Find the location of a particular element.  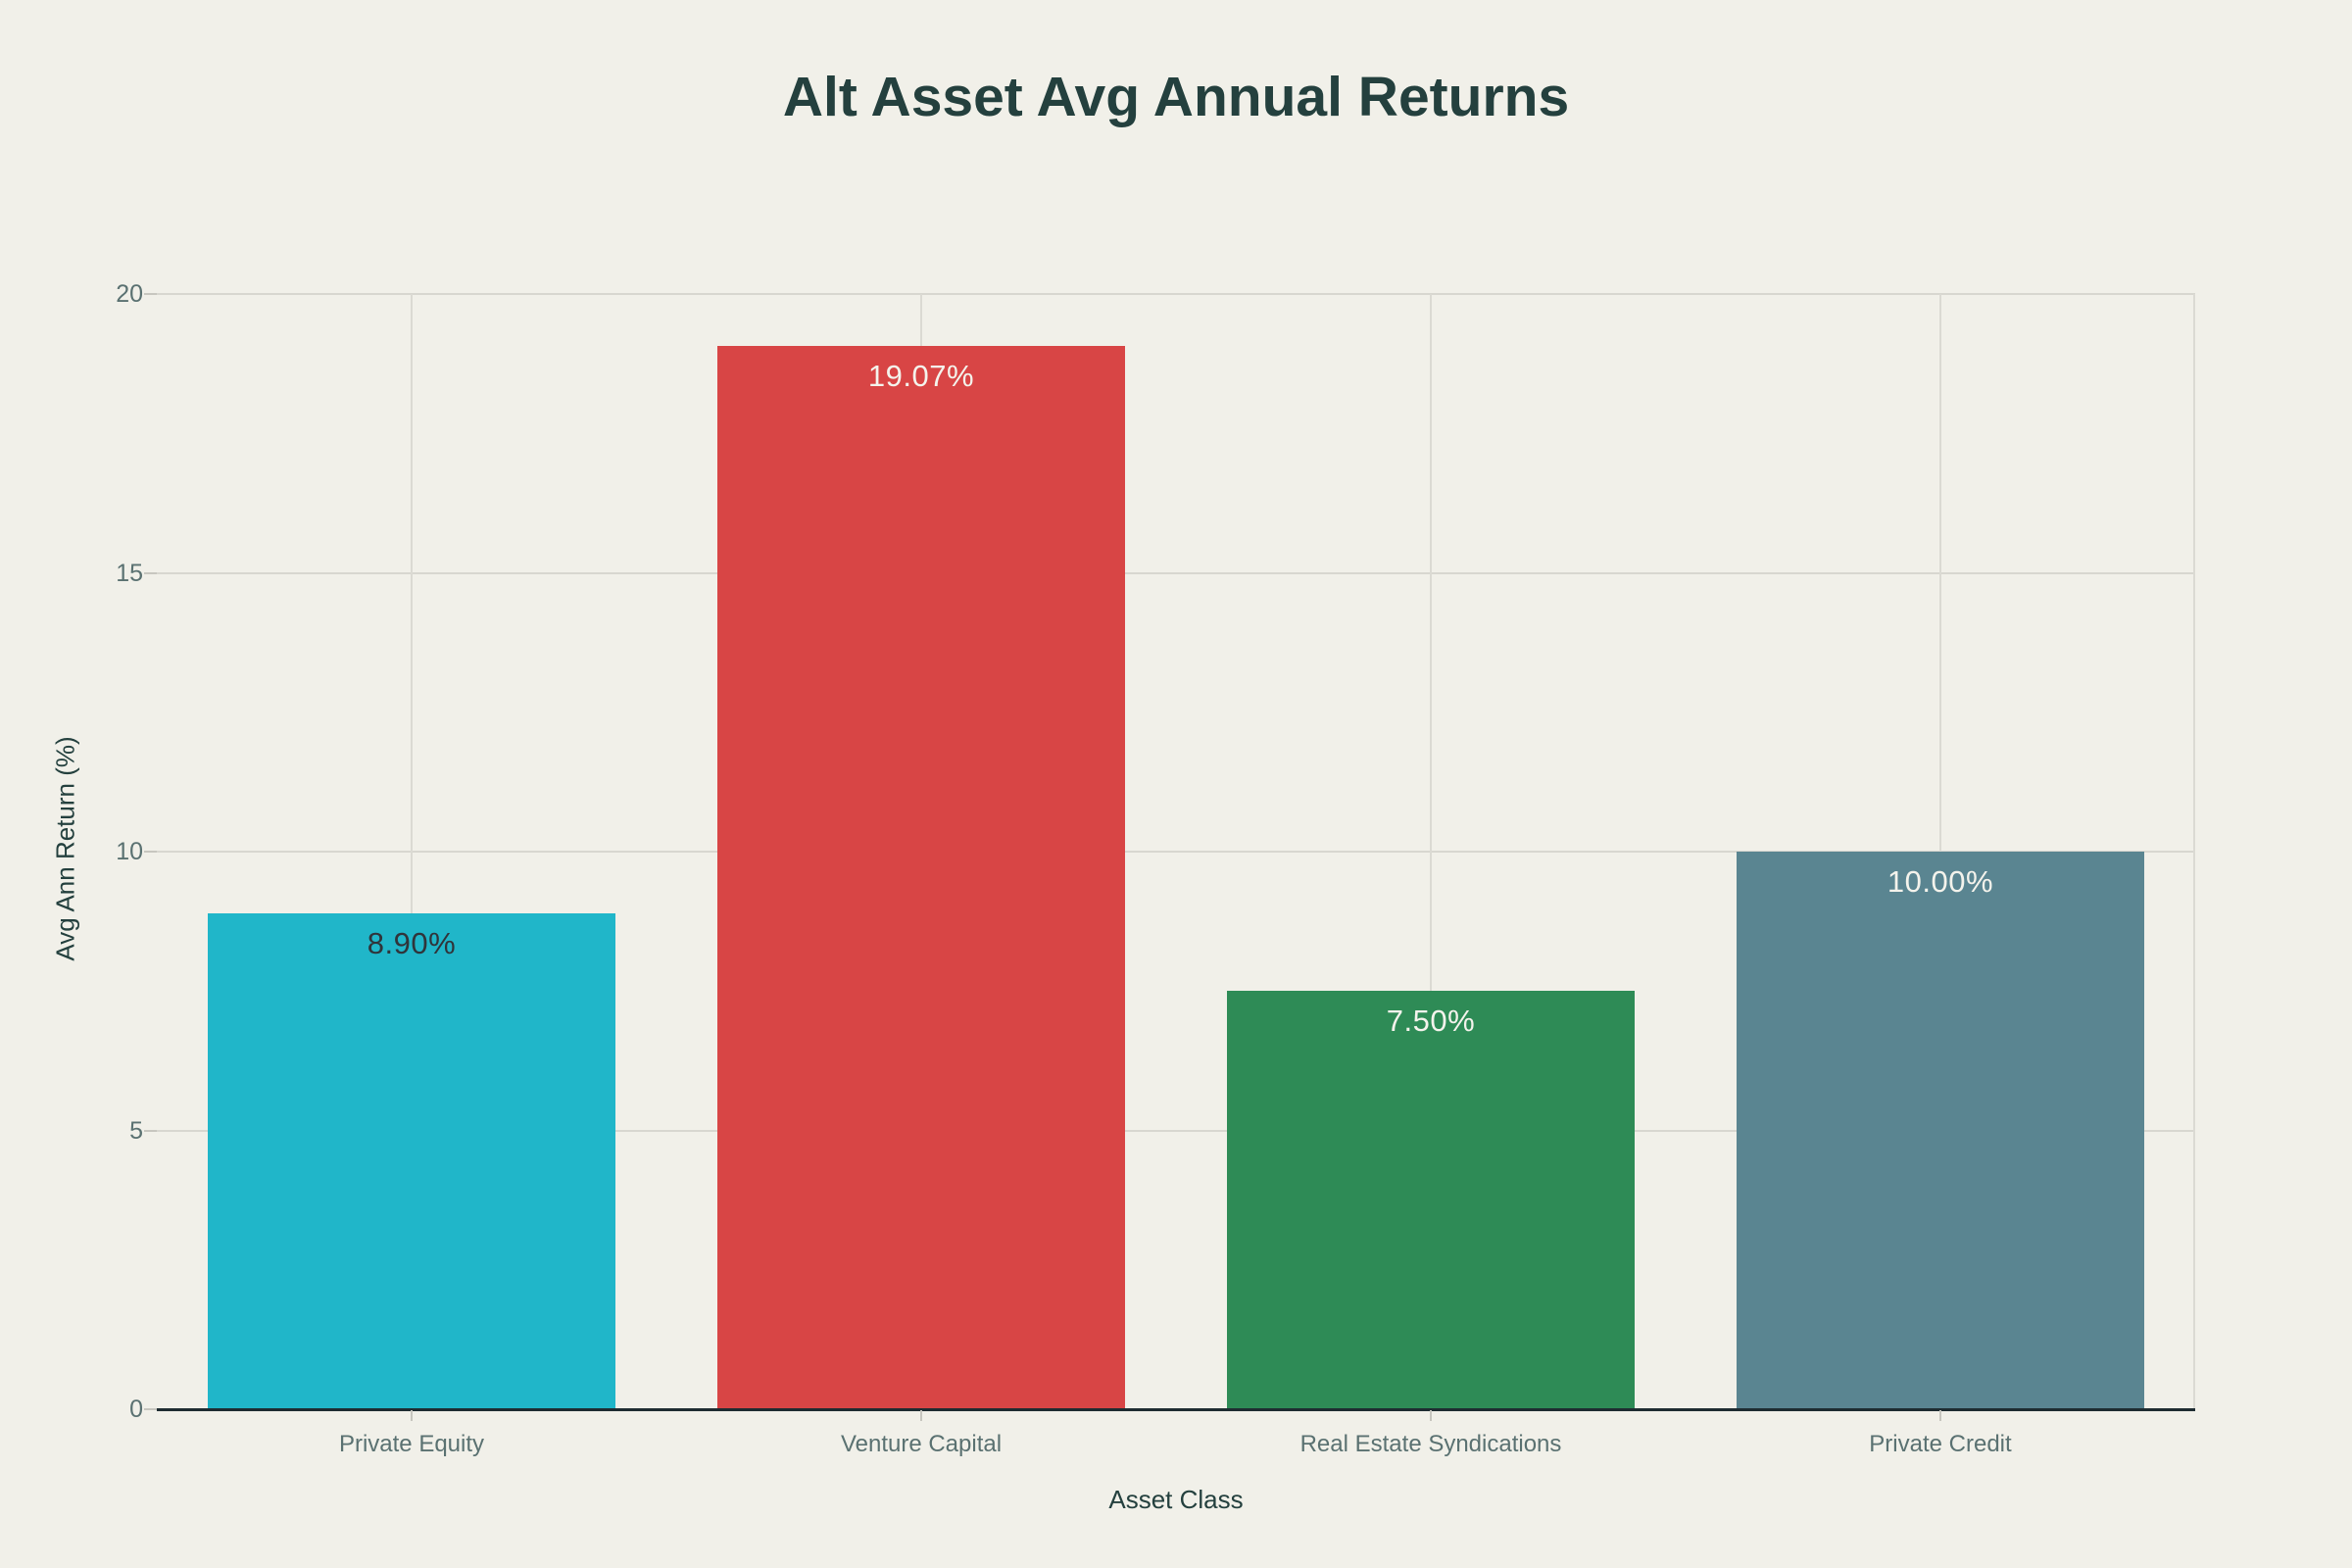

bar-value-label: 19.07% is located at coordinates (921, 375).